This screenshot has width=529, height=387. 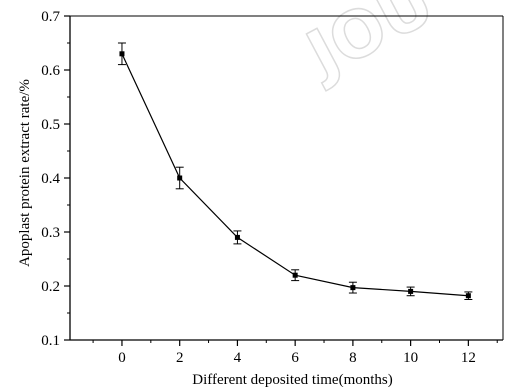 What do you see at coordinates (292, 379) in the screenshot?
I see `x-axis-title: Different deposited time(months)` at bounding box center [292, 379].